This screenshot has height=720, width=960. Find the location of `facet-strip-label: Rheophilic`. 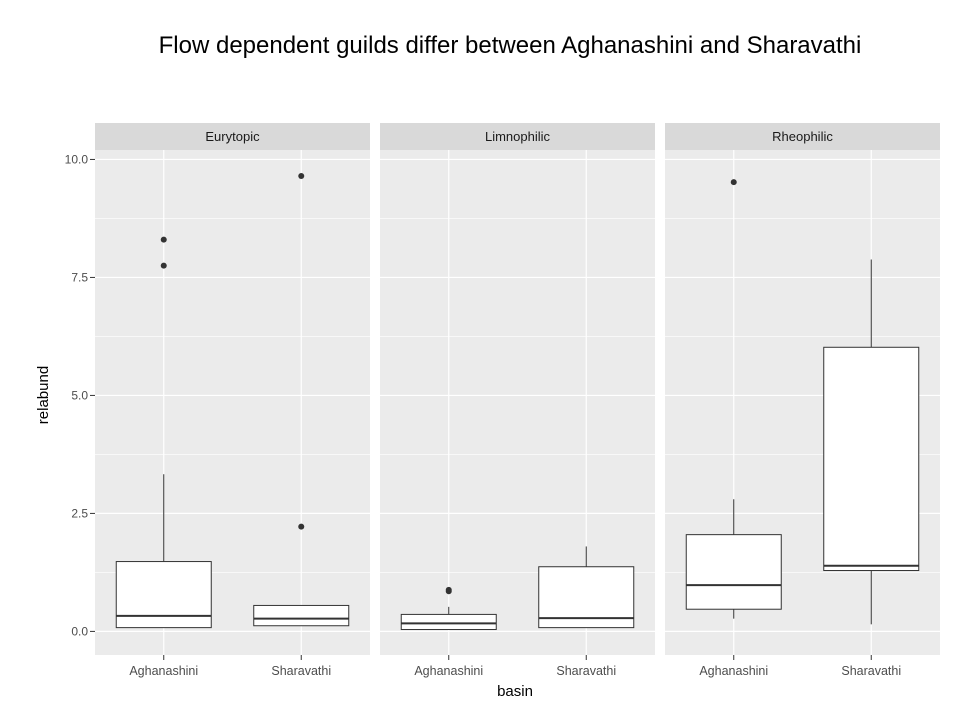

facet-strip-label: Rheophilic is located at coordinates (802, 136).